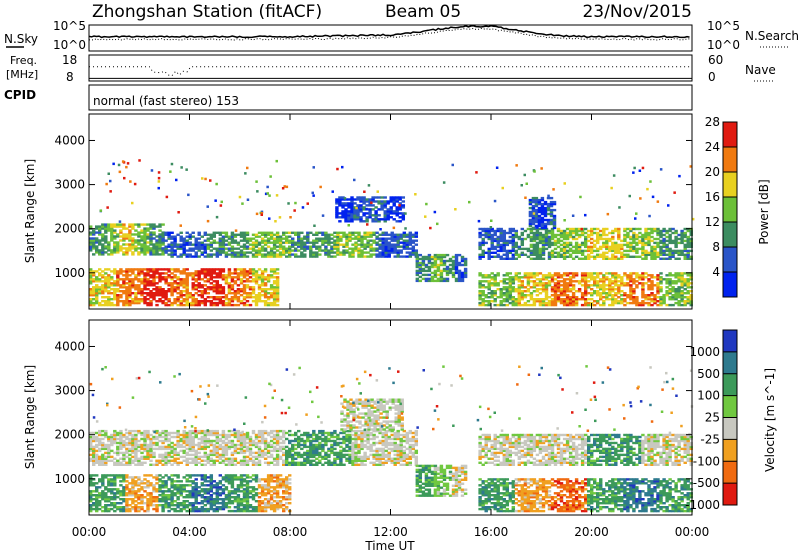  Describe the element at coordinates (69, 26) in the screenshot. I see `noise-tick-top-left: 10^5` at that location.